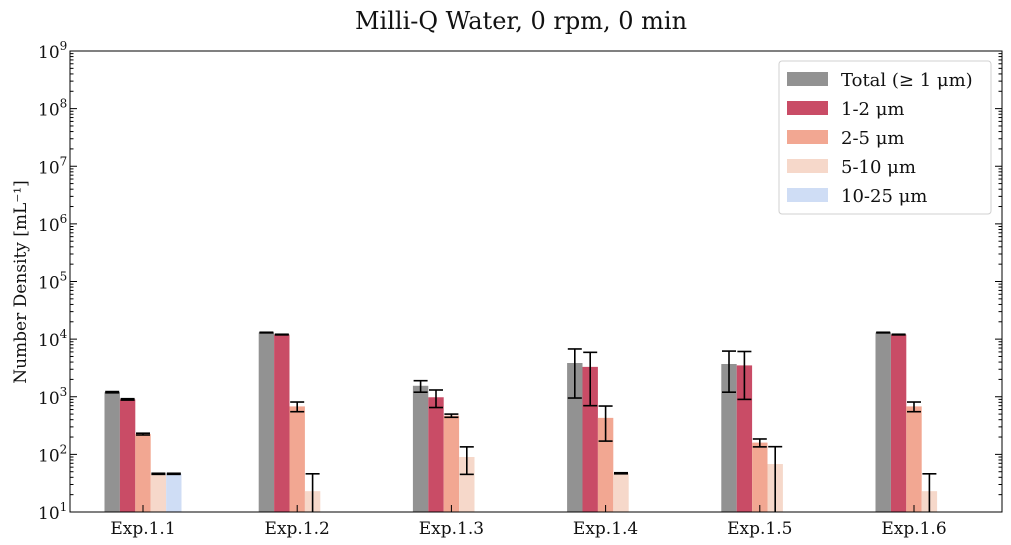 The height and width of the screenshot is (545, 1011). Describe the element at coordinates (52, 512) in the screenshot. I see `y-tick-label: 10¹` at that location.